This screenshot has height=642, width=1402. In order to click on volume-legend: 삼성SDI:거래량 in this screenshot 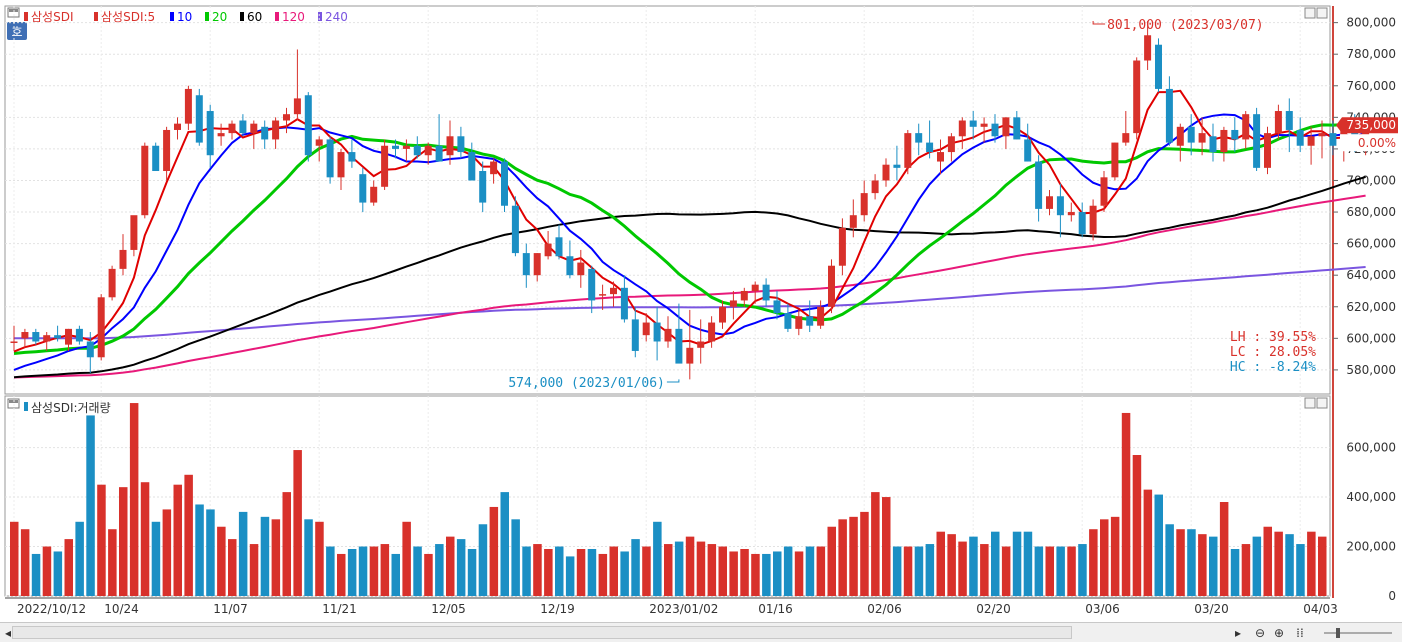, I will do `click(67, 408)`.